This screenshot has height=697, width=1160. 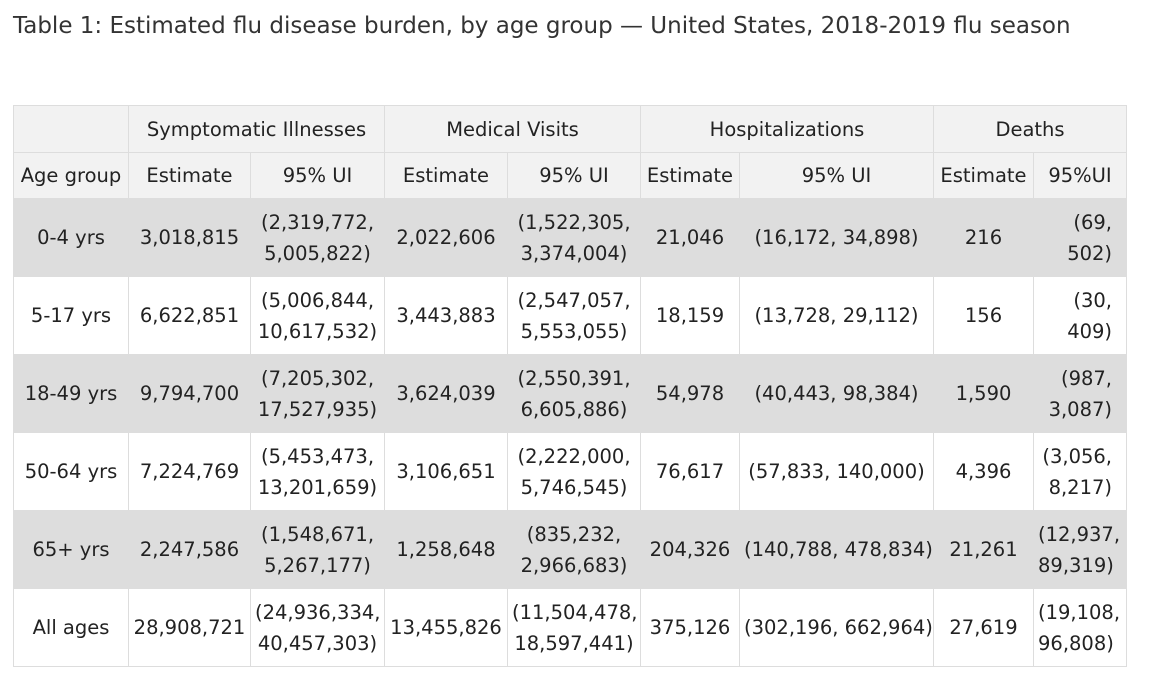 I want to click on column-header-medical-estimate: Estimate, so click(x=446, y=175).